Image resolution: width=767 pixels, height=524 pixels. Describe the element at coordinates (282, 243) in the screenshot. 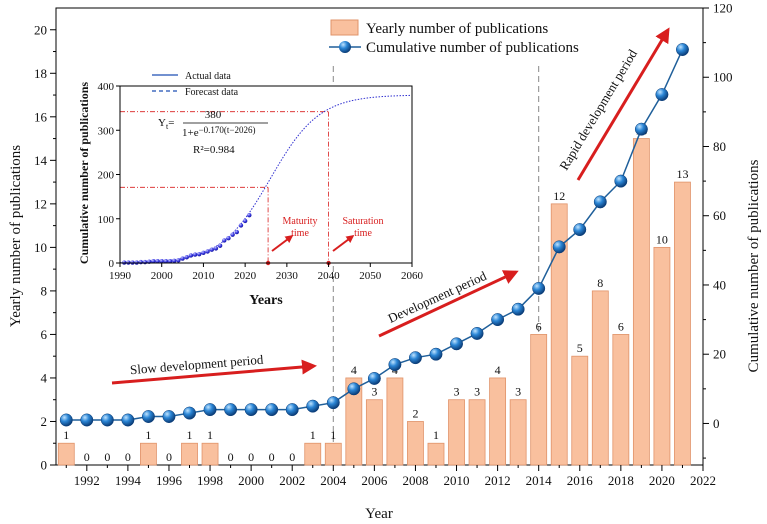

I see `maturity-arrow` at that location.